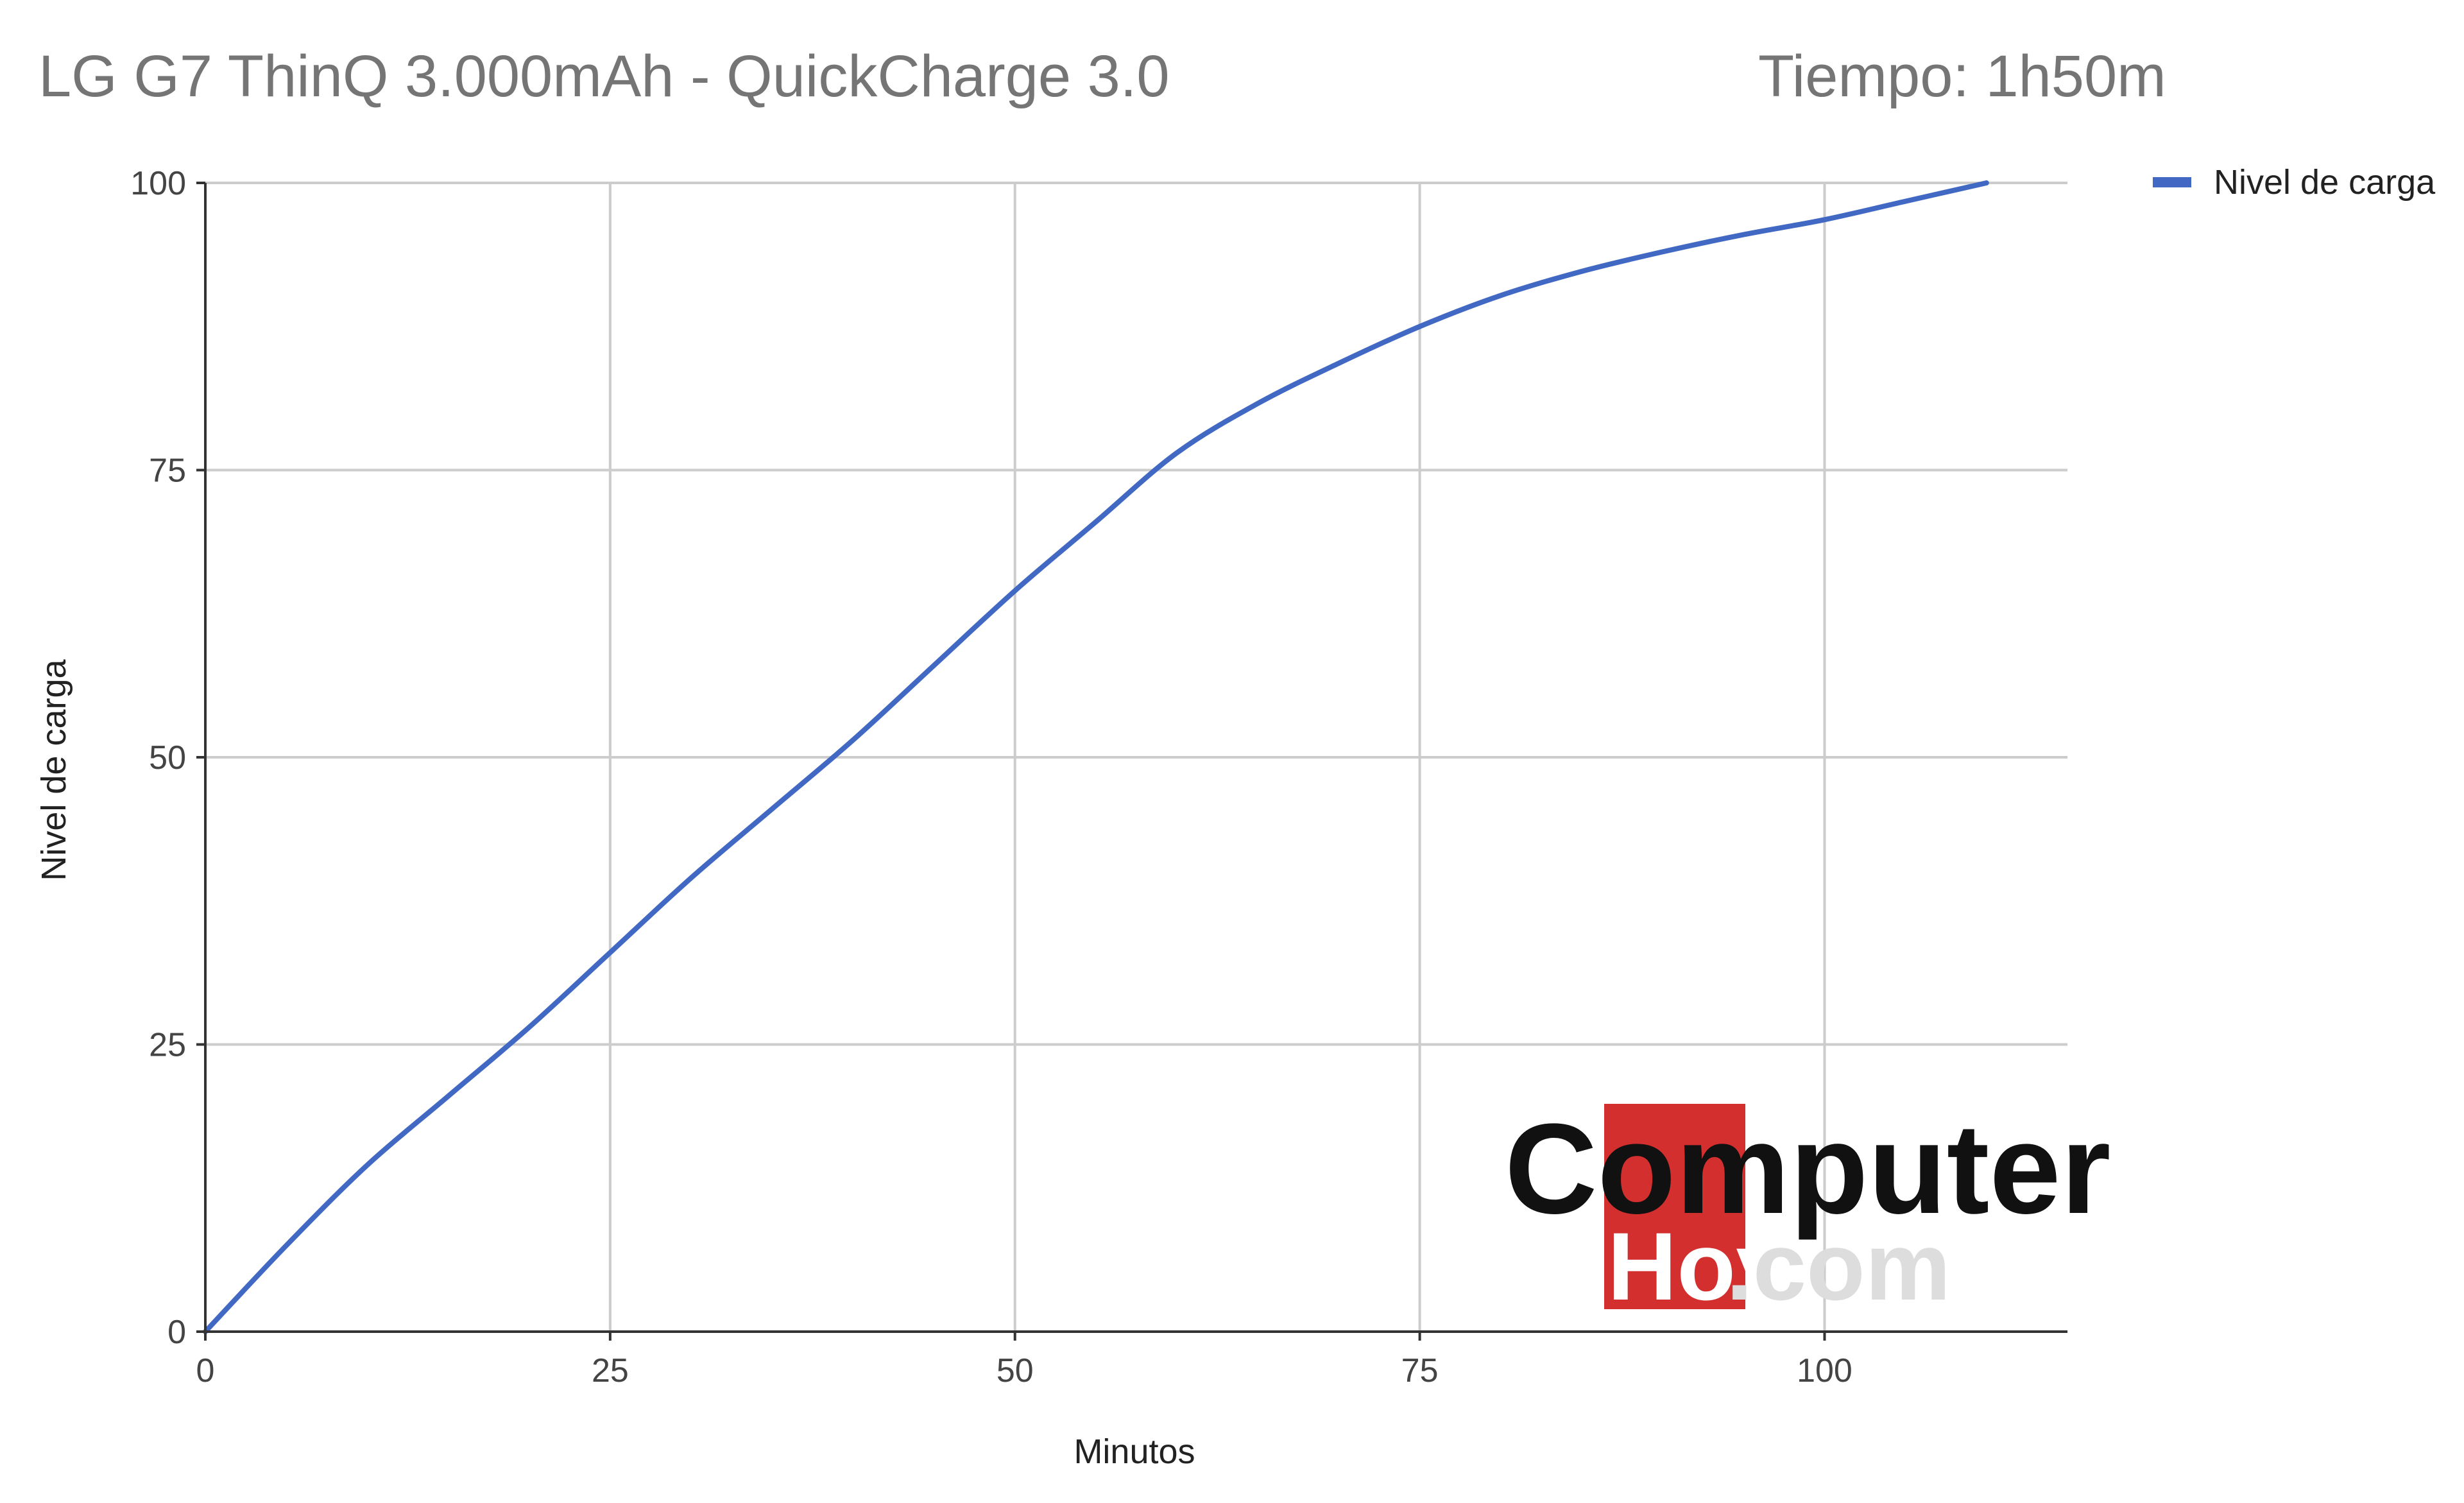  Describe the element at coordinates (1135, 1451) in the screenshot. I see `x-axis-title: Minutos` at that location.